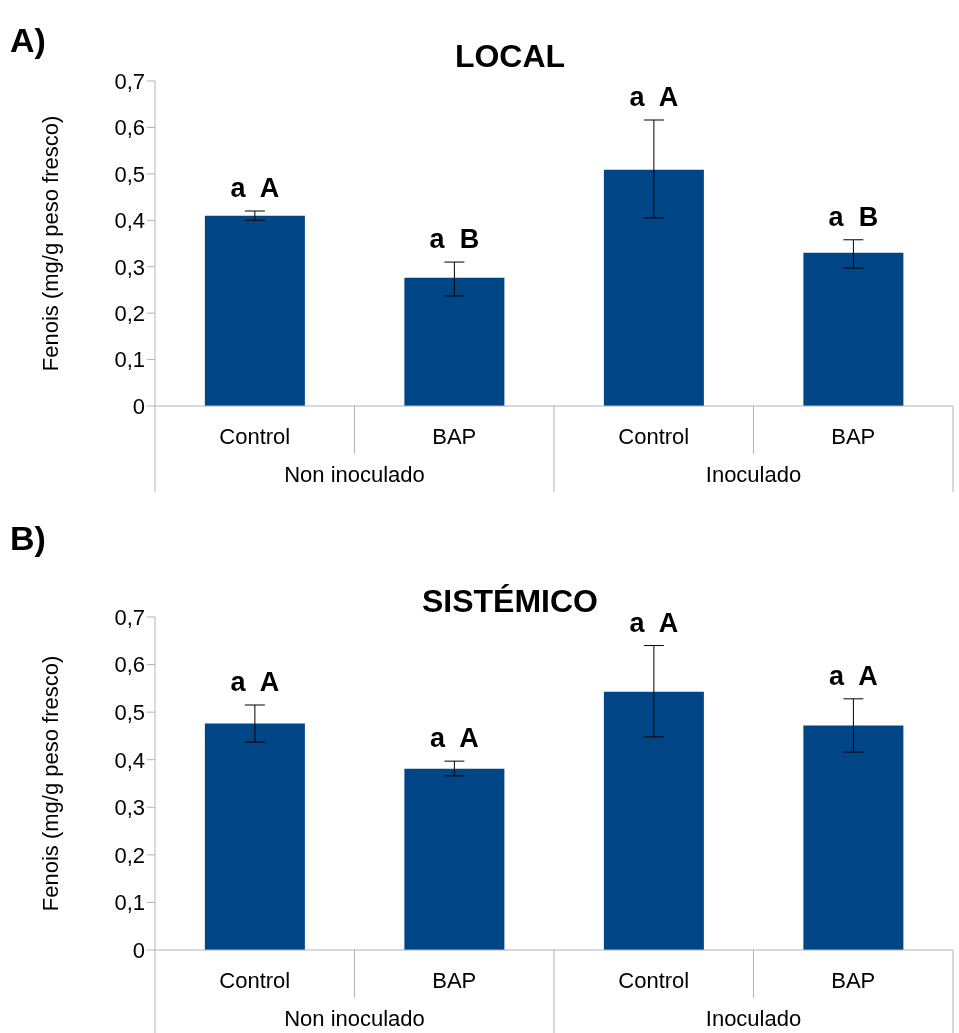 The width and height of the screenshot is (959, 1033). Describe the element at coordinates (28, 538) in the screenshot. I see `text: B)` at that location.